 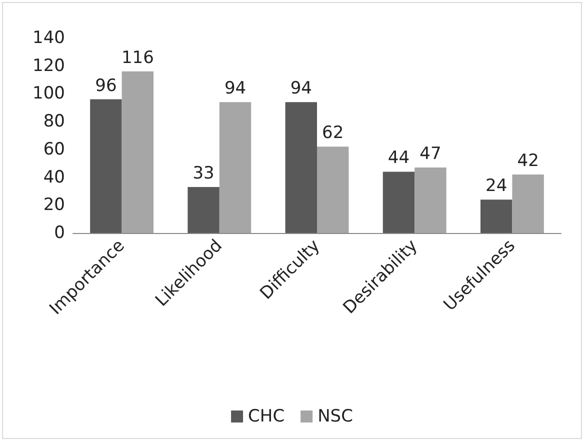 I want to click on data-label: 96, so click(x=106, y=86).